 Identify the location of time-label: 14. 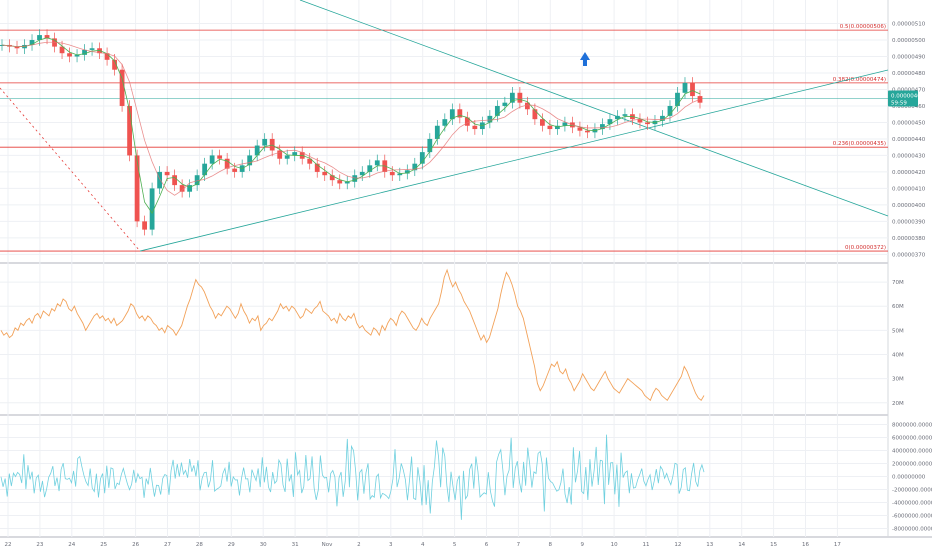
(741, 545).